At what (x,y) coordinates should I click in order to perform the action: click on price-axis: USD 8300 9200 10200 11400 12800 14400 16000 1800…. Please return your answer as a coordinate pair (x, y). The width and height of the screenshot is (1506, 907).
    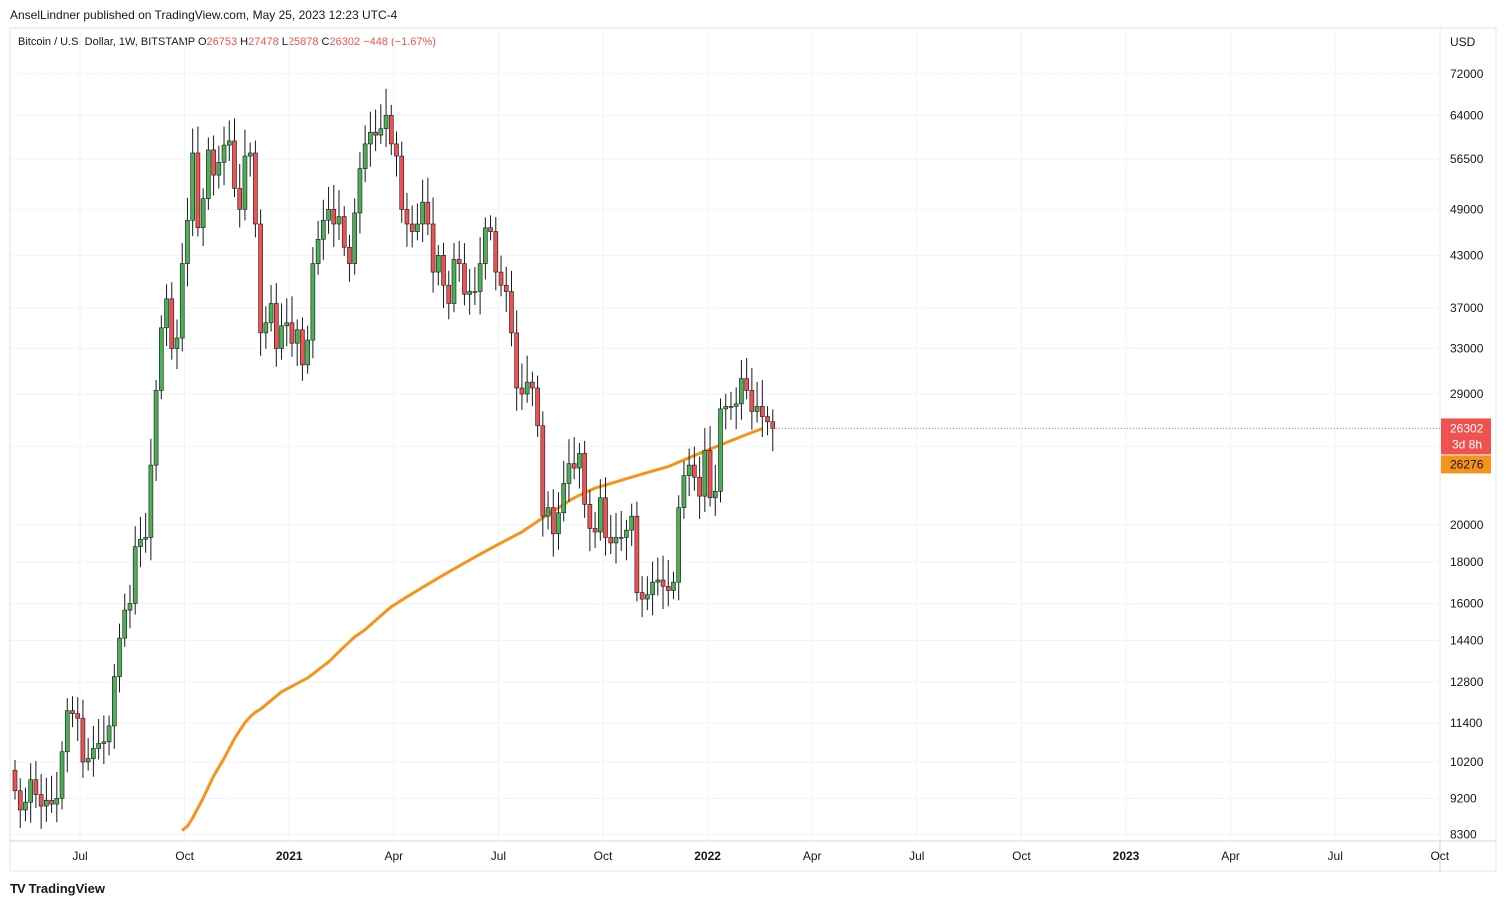
    Looking at the image, I should click on (1467, 438).